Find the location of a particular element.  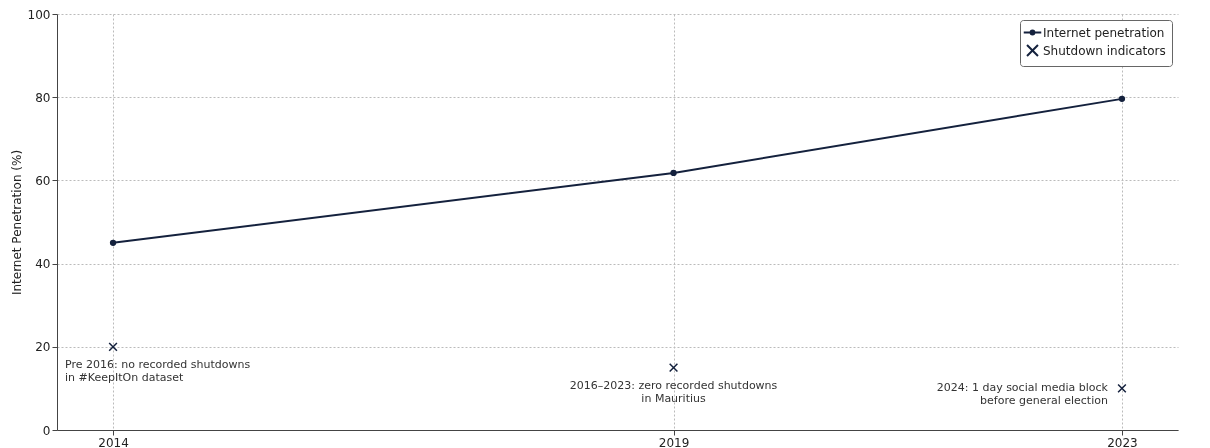

x-tick-label: 2014 is located at coordinates (113, 441).